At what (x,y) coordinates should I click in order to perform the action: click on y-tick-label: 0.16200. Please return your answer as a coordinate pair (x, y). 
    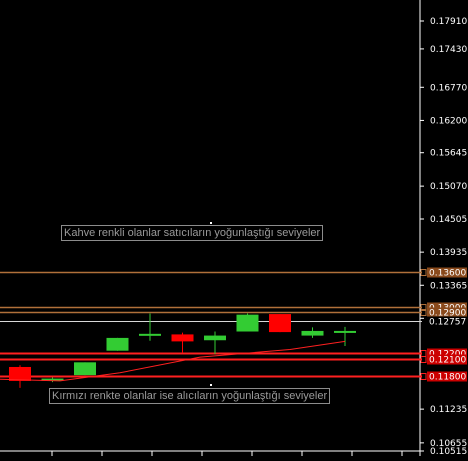
    Looking at the image, I should click on (448, 121).